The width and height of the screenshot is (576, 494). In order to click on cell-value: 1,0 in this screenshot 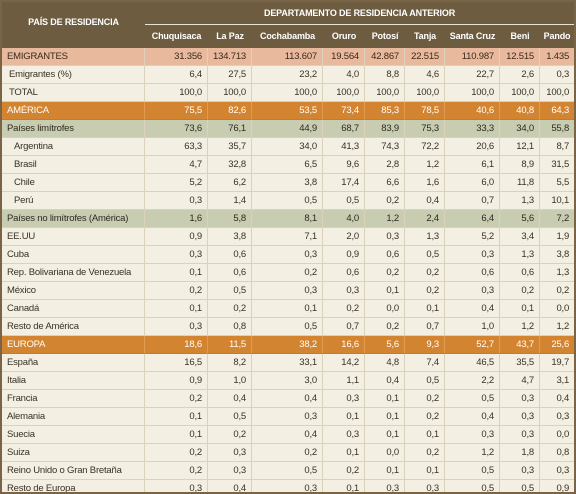, I will do `click(230, 381)`.